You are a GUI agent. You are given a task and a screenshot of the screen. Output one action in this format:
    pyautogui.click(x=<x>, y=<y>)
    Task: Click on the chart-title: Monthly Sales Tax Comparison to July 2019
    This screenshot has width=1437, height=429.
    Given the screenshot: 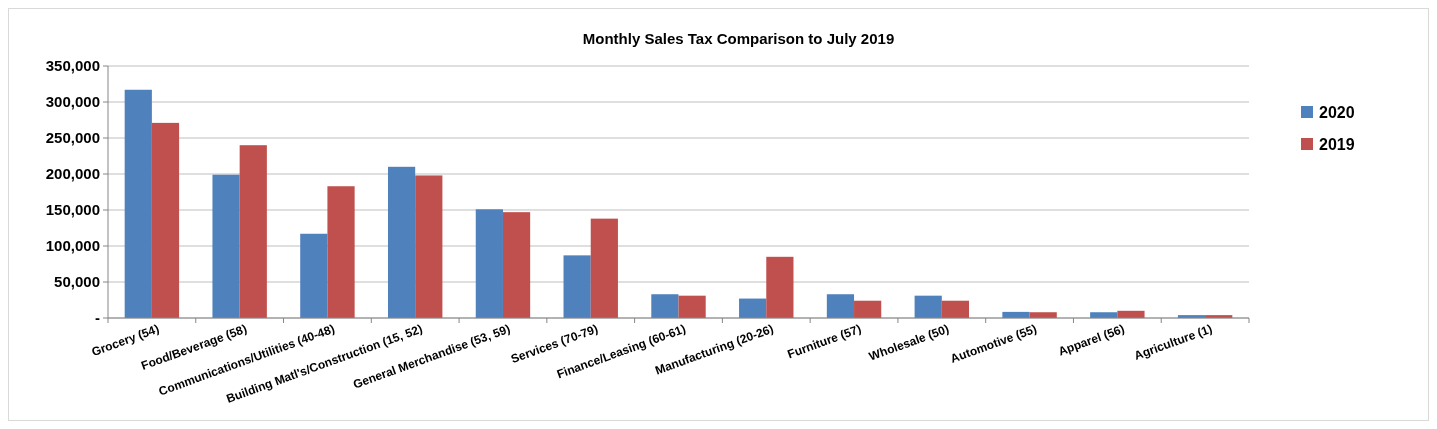 What is the action you would take?
    pyautogui.click(x=738, y=38)
    